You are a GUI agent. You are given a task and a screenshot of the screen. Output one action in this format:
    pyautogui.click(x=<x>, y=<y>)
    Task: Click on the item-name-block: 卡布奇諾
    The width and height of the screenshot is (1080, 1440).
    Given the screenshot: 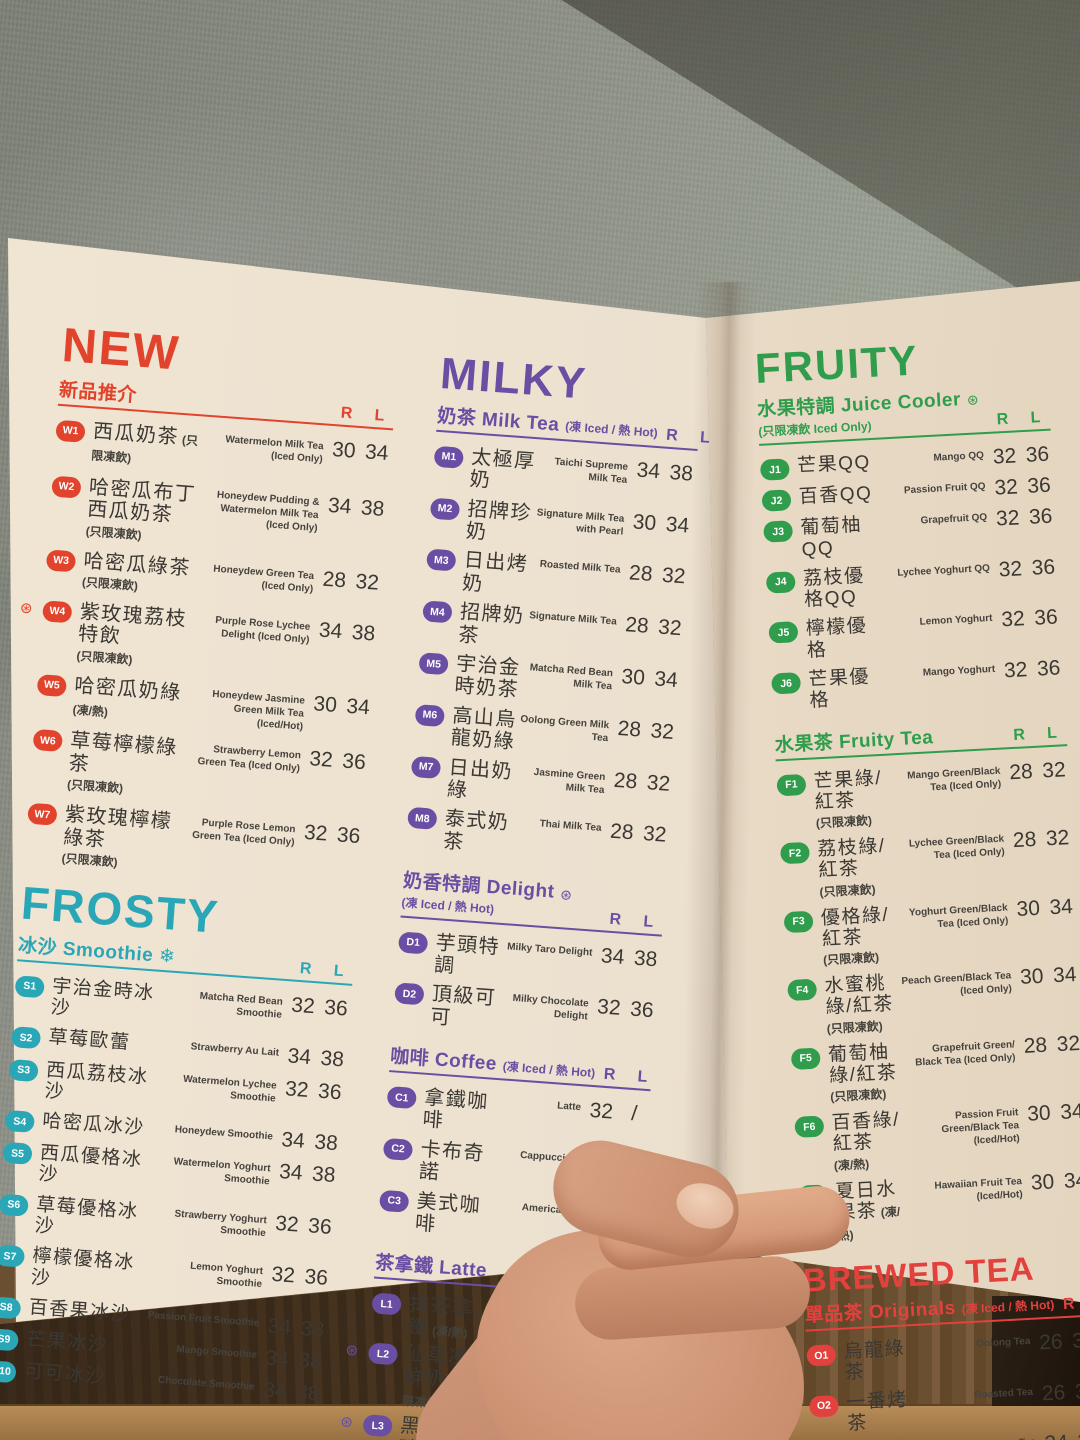 What is the action you would take?
    pyautogui.click(x=453, y=1163)
    